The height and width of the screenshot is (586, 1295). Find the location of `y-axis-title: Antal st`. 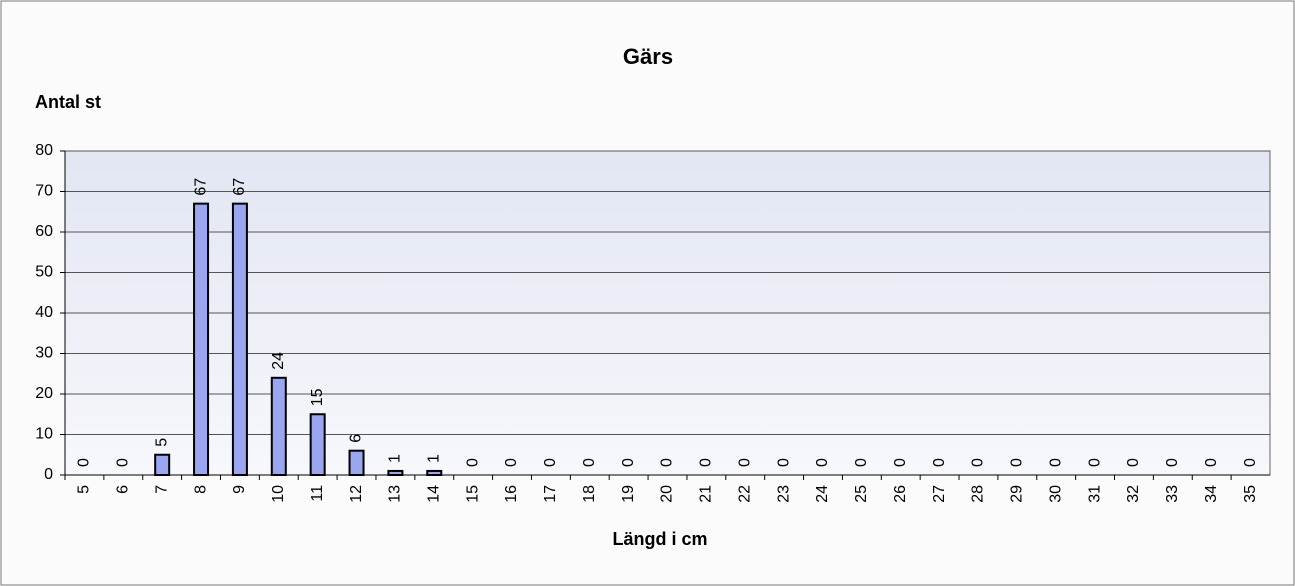

y-axis-title: Antal st is located at coordinates (68, 102).